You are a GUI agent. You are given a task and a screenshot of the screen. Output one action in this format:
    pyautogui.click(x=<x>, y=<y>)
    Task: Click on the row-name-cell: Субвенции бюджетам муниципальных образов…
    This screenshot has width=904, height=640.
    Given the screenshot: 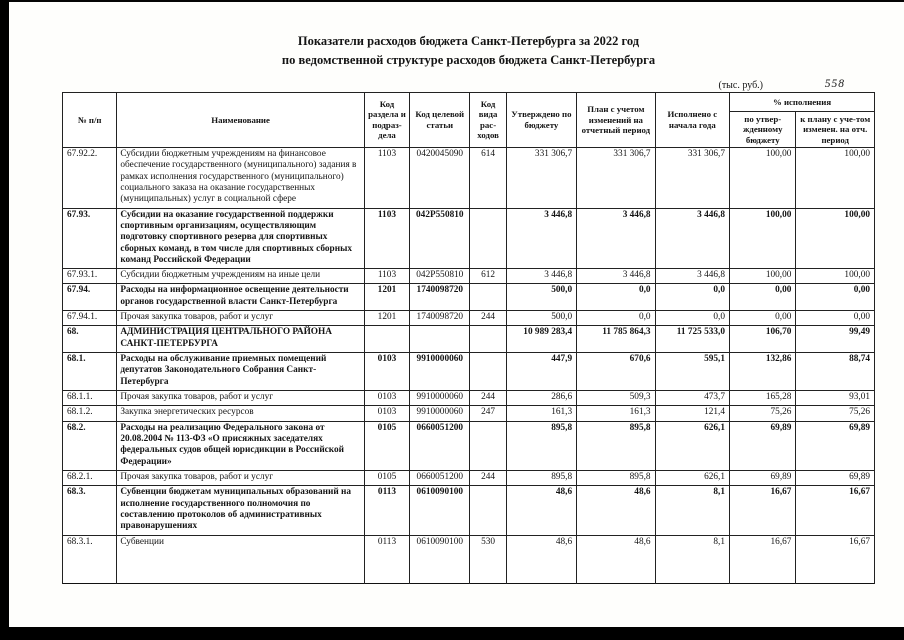 What is the action you would take?
    pyautogui.click(x=240, y=510)
    